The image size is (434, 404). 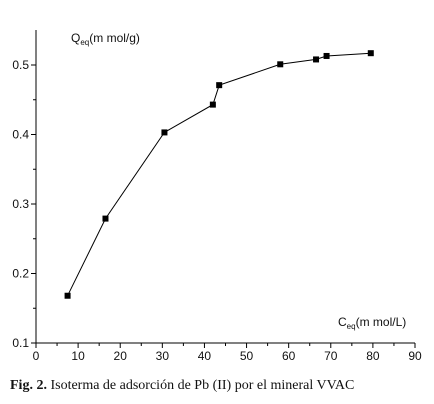 I want to click on y-axis-title-unit: (m mol/g), so click(x=114, y=38).